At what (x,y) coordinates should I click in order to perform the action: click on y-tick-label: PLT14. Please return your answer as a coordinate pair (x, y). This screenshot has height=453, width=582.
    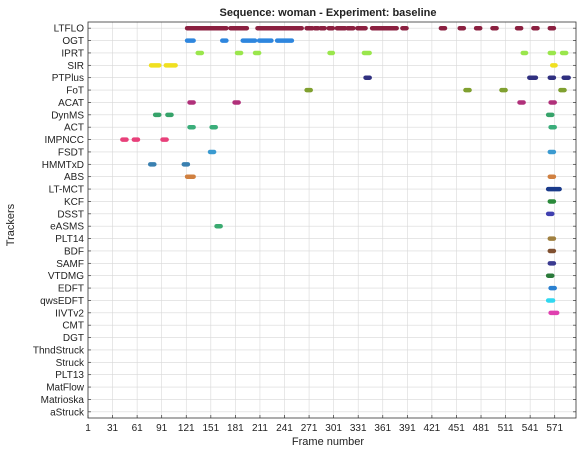
    Looking at the image, I should click on (69, 239).